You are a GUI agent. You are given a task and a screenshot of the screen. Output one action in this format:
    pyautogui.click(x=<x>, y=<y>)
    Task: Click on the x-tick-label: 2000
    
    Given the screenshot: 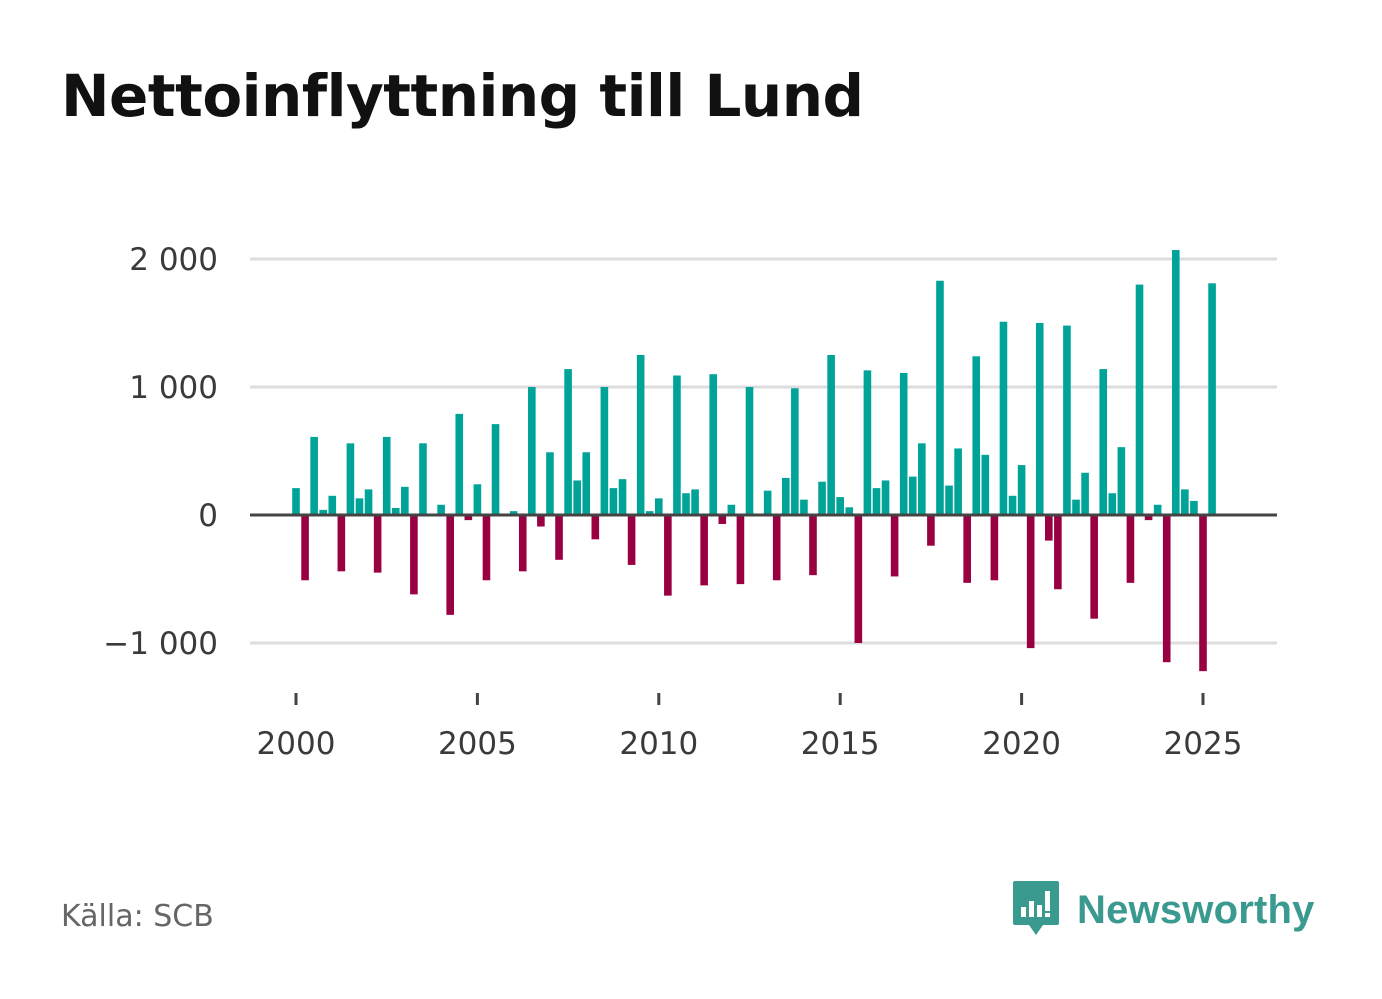 What is the action you would take?
    pyautogui.click(x=296, y=744)
    